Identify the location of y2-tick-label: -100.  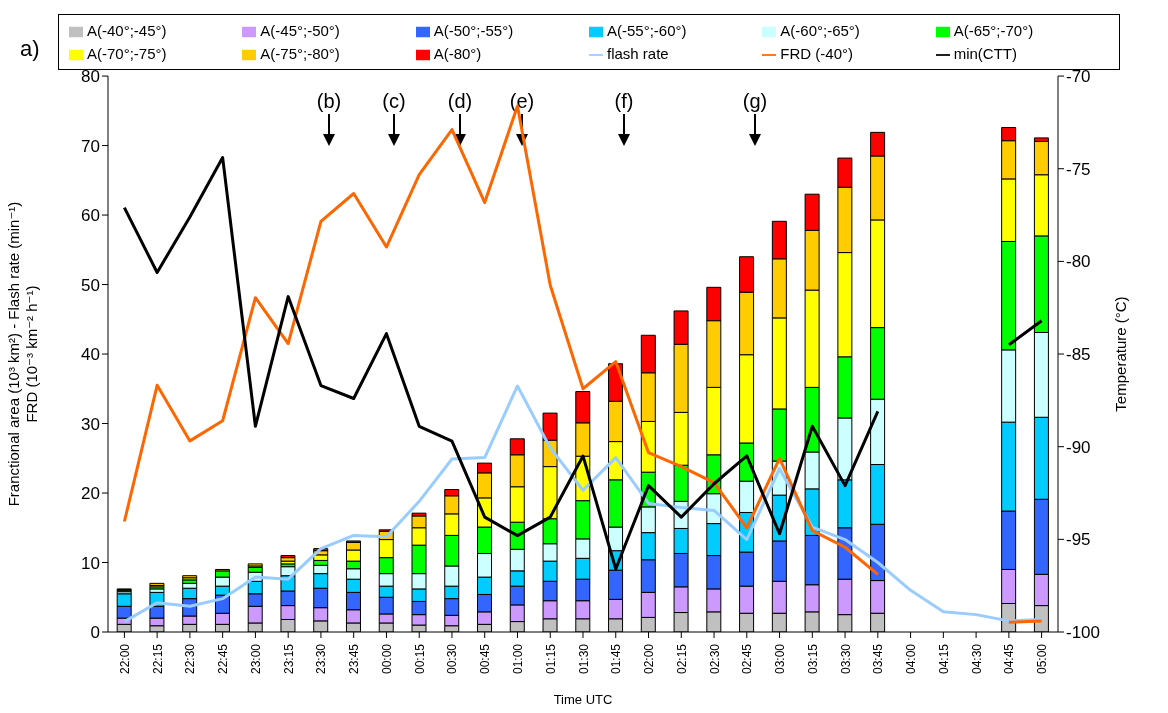
(1083, 633).